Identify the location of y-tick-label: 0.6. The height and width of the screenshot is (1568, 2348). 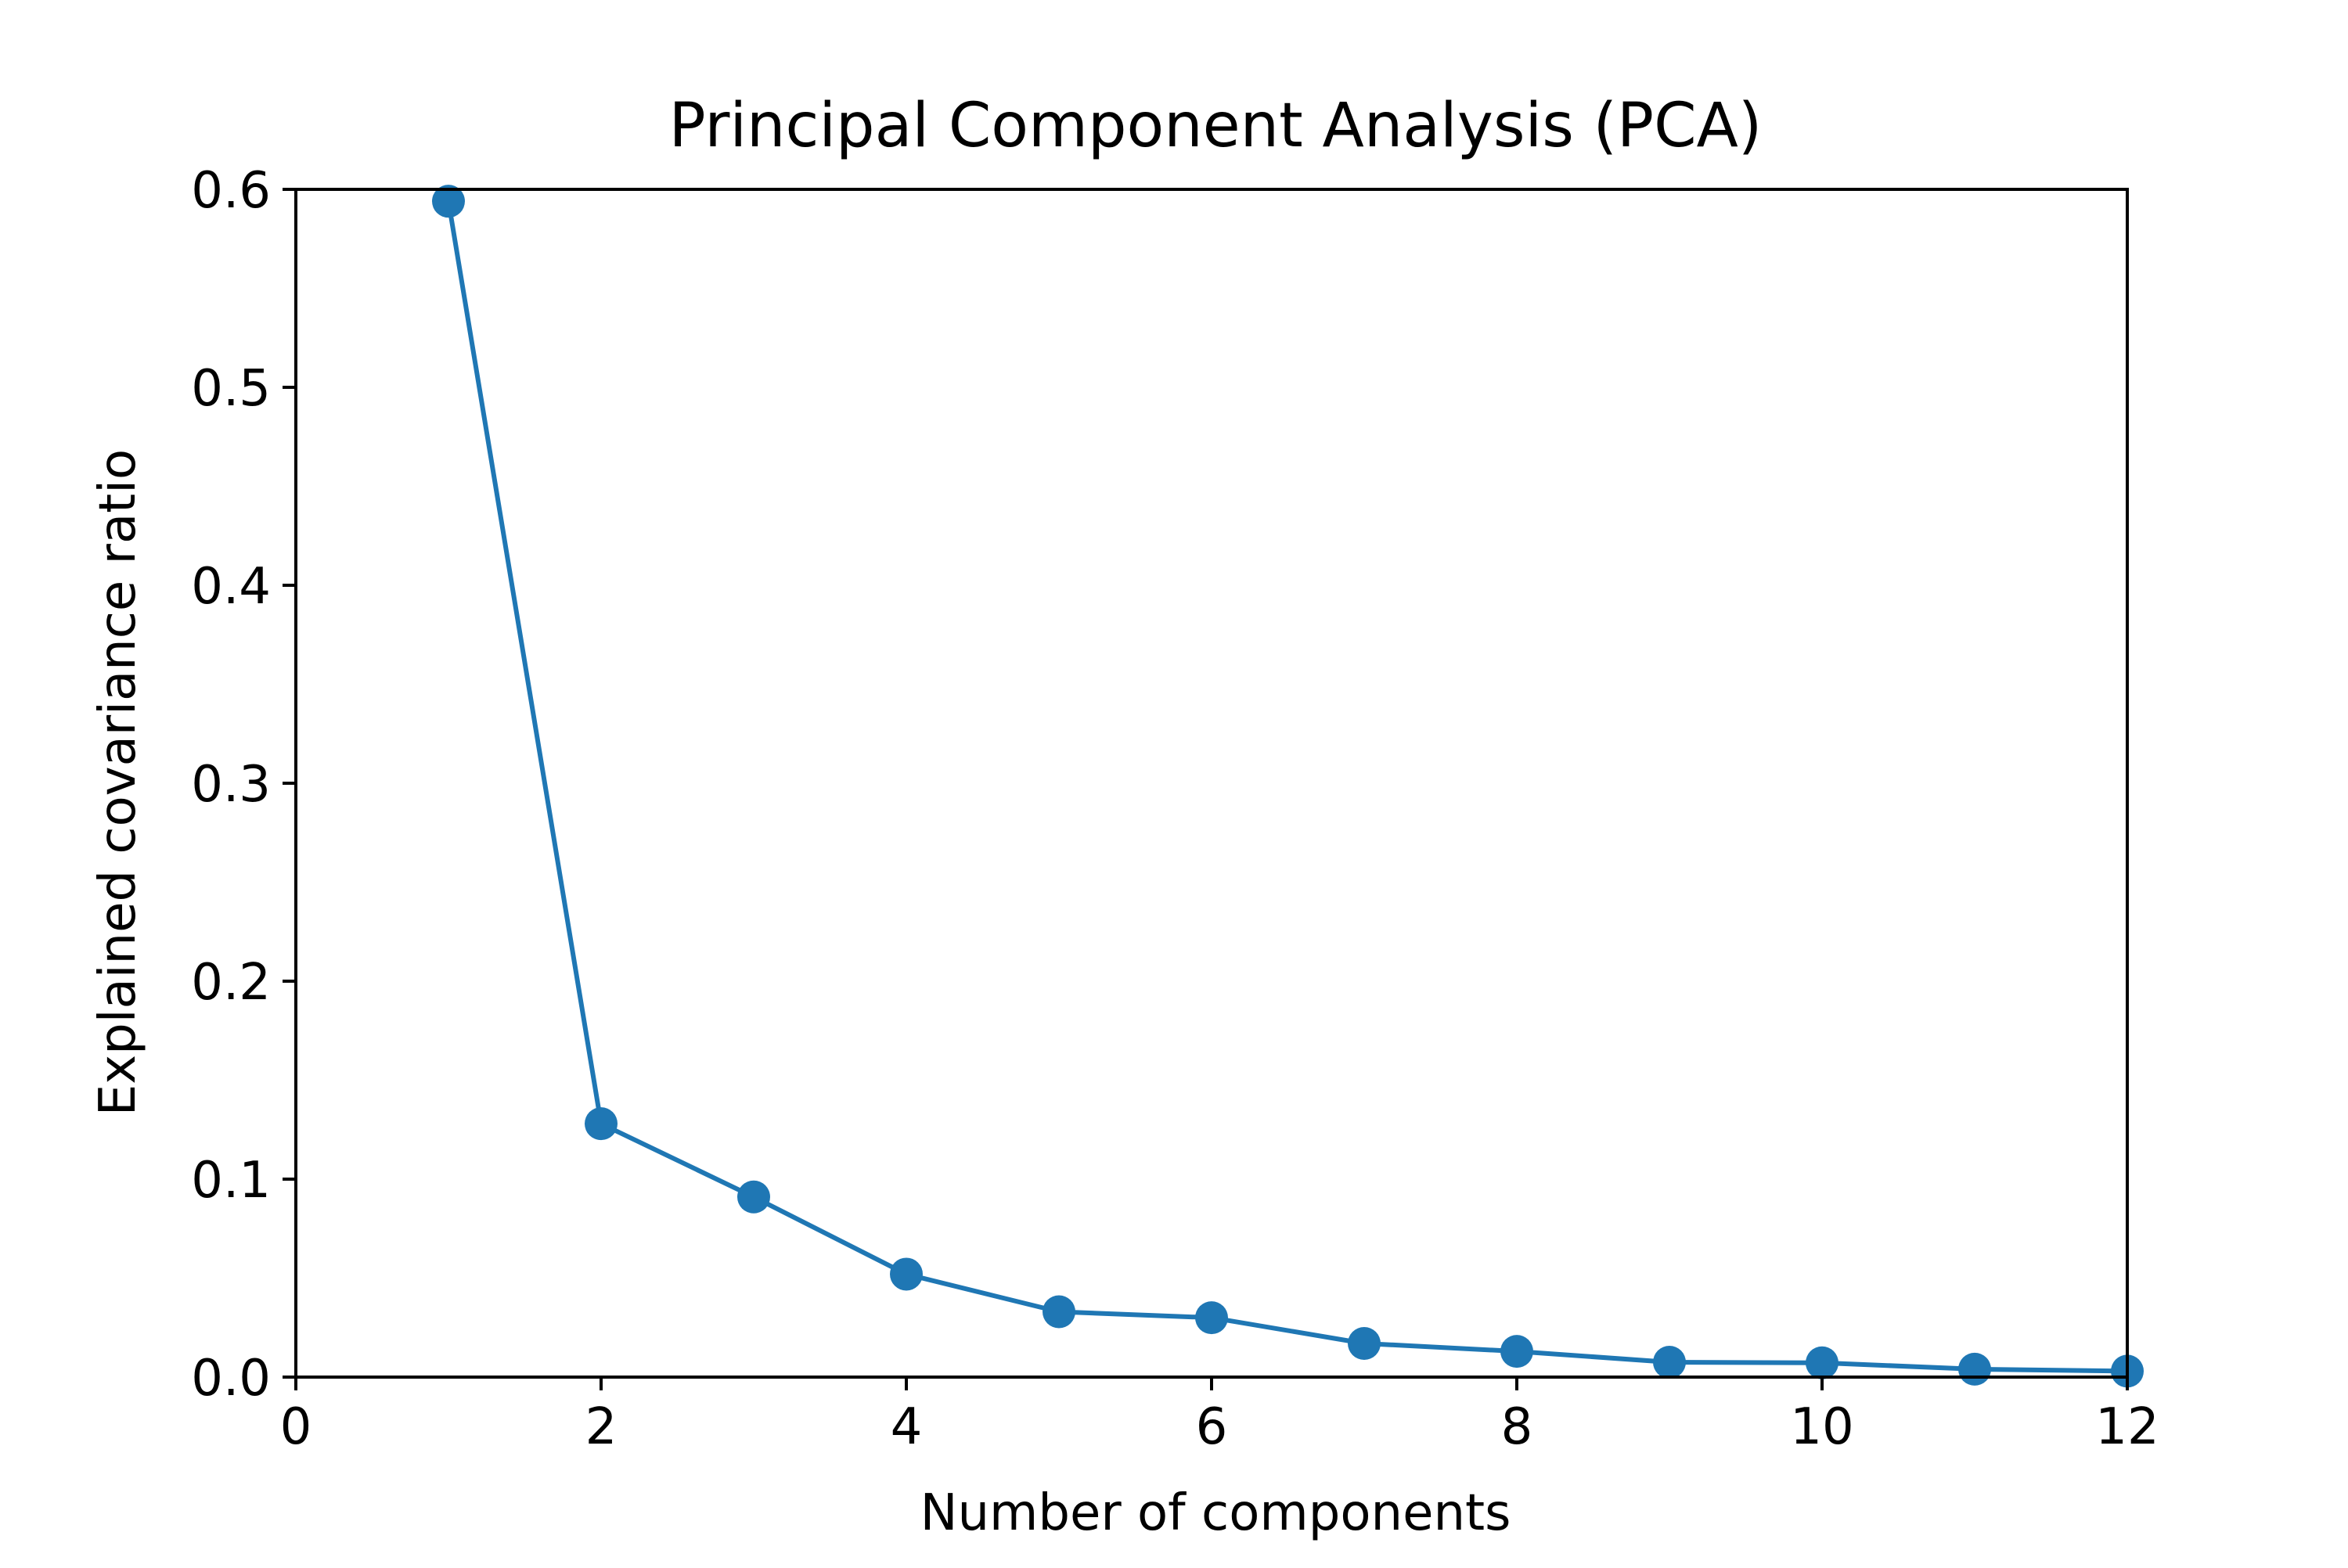
(231, 191).